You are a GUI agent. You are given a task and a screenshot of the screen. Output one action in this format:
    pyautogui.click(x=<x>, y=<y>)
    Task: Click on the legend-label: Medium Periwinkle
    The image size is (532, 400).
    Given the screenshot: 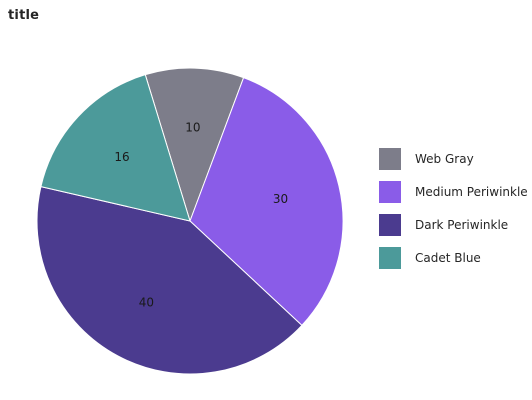 What is the action you would take?
    pyautogui.click(x=471, y=192)
    